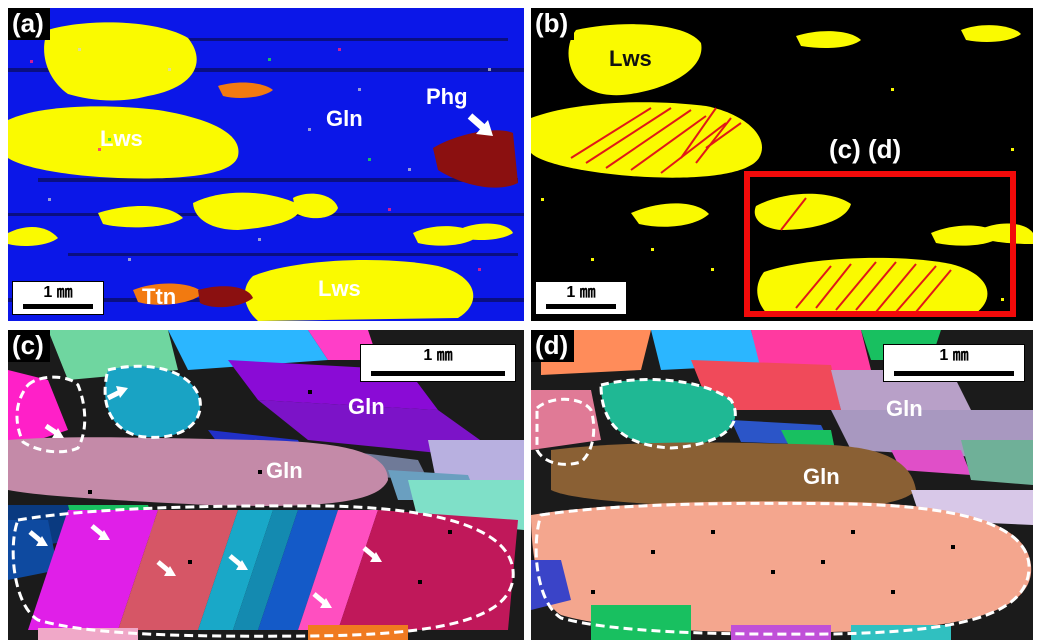  Describe the element at coordinates (880, 244) in the screenshot. I see `inset-highlight-box` at that location.